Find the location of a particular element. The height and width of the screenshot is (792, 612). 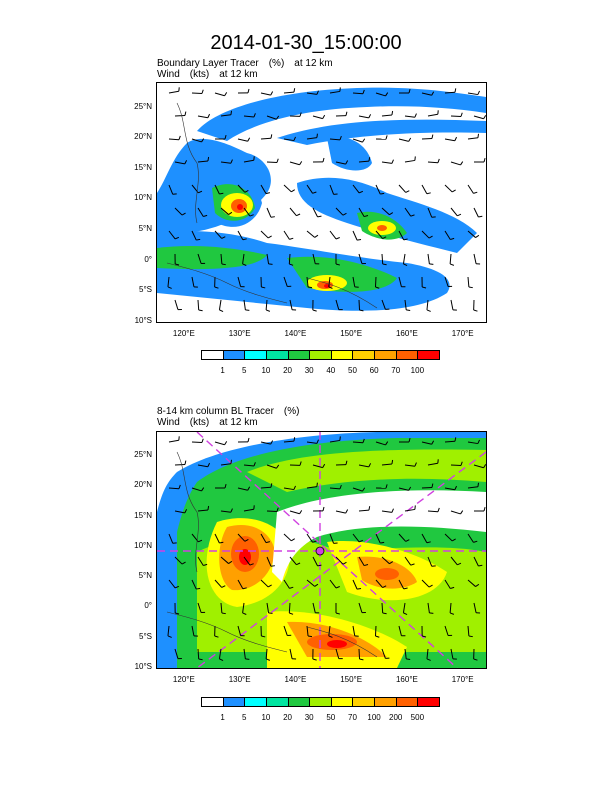

panel-2-target-marker is located at coordinates (320, 551).